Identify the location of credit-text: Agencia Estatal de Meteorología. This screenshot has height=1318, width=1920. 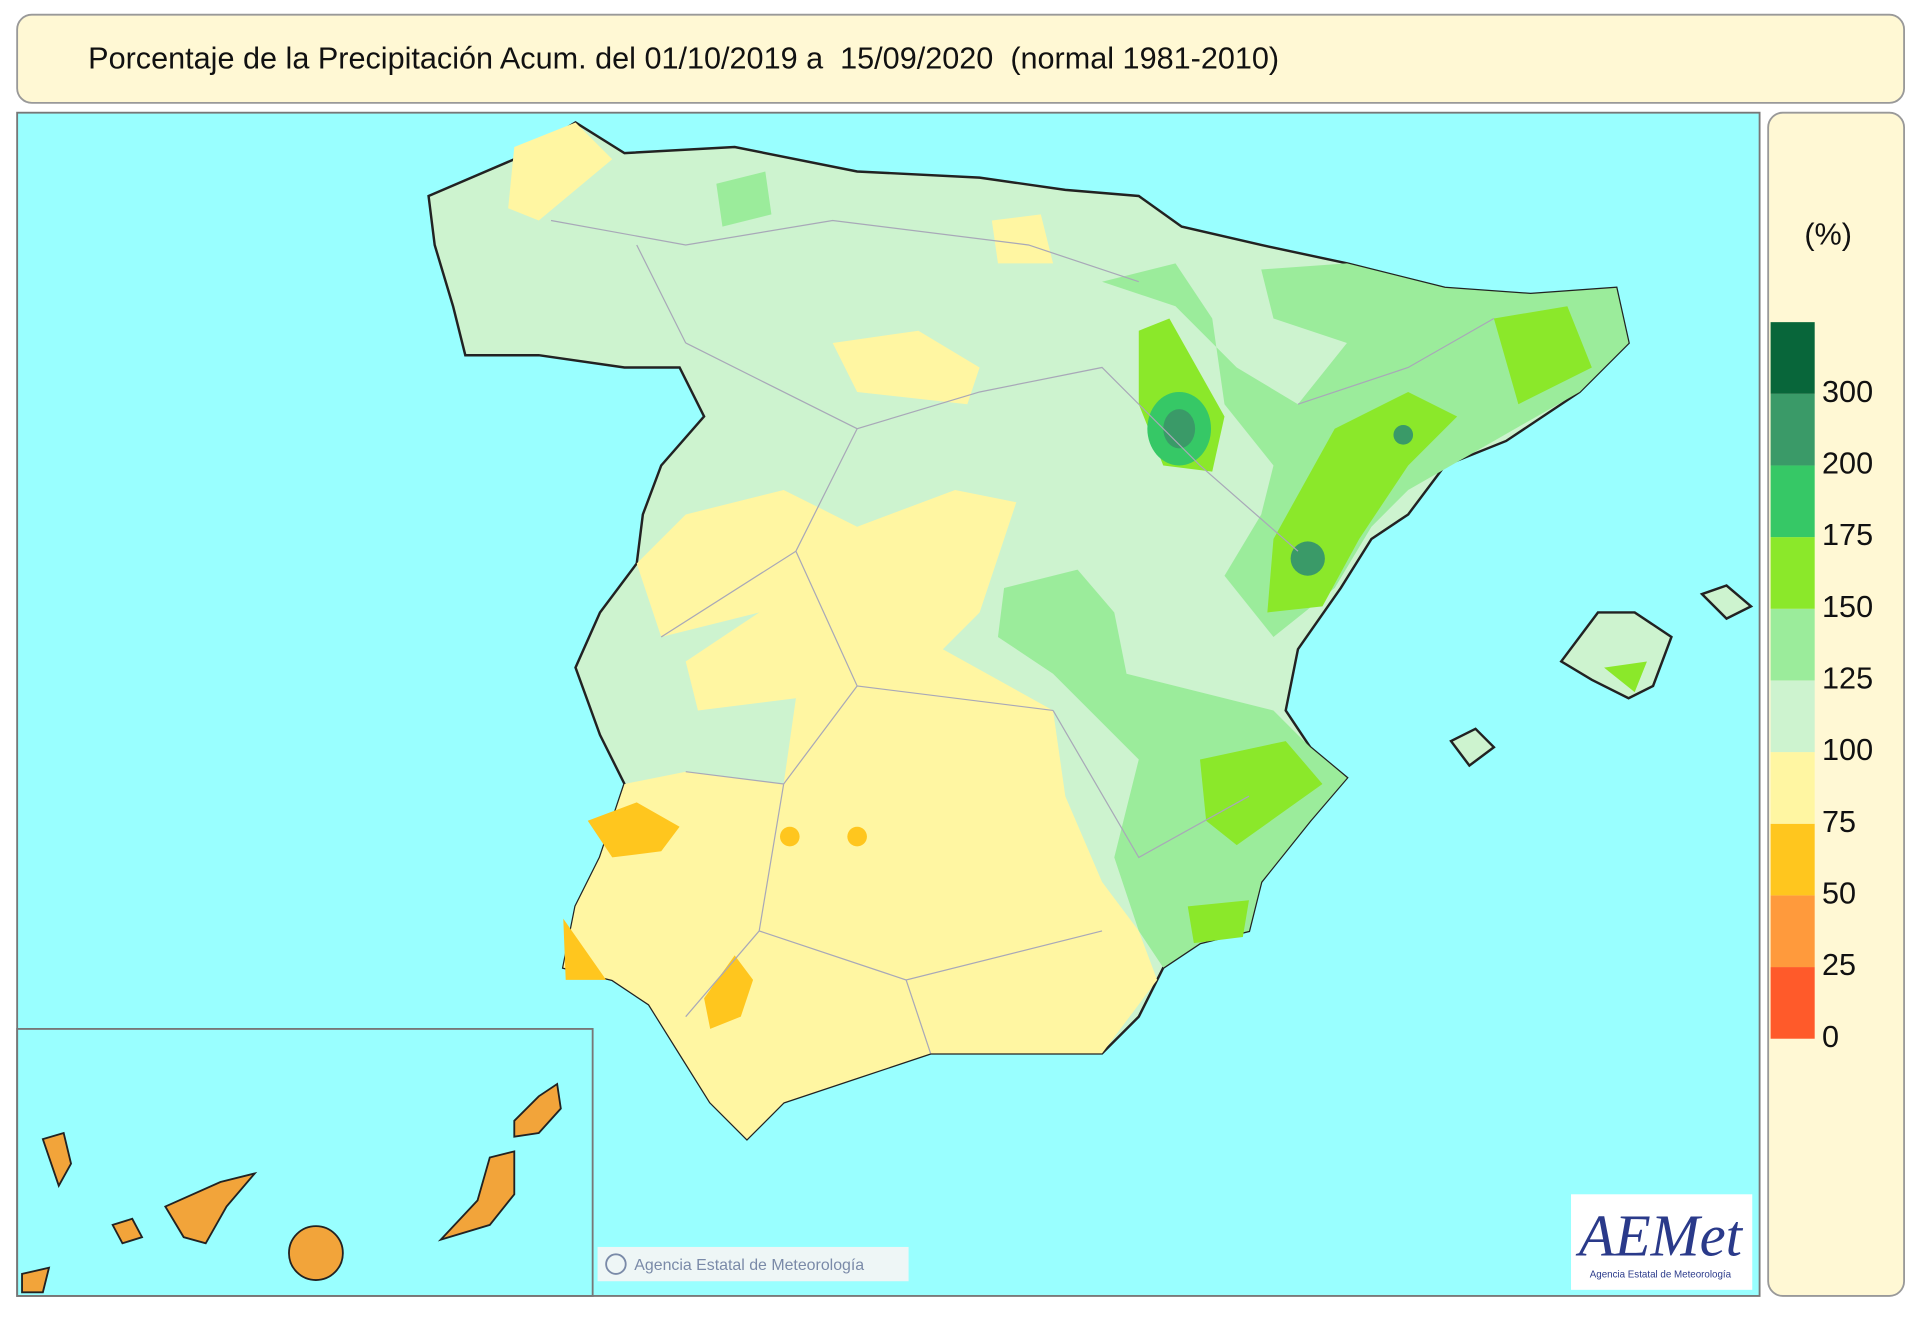
(749, 1265).